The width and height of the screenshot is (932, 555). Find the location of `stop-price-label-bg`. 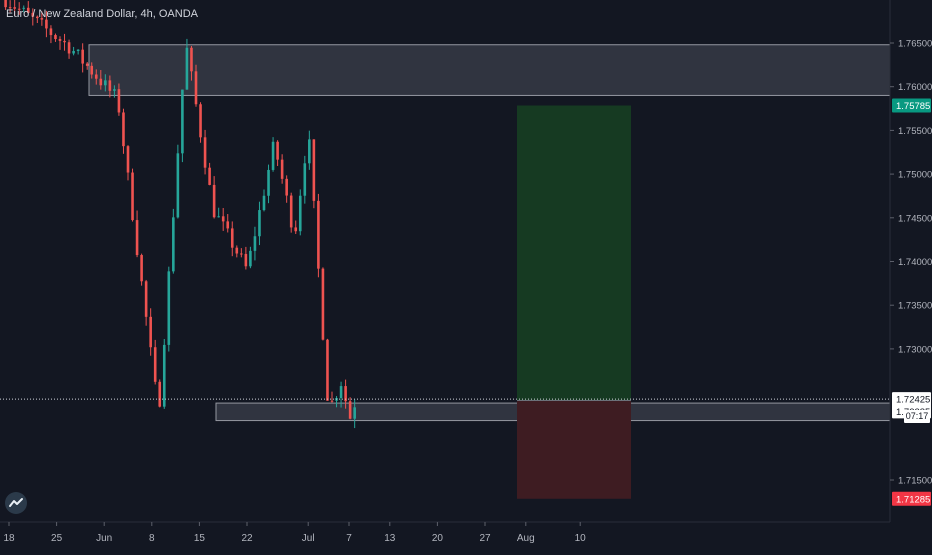

stop-price-label-bg is located at coordinates (911, 498).